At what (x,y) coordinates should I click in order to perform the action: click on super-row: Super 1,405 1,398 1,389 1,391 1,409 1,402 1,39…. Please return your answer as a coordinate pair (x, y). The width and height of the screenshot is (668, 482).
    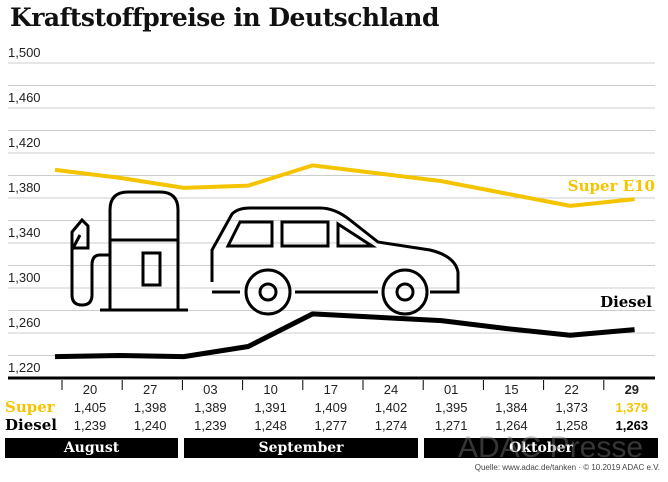
    Looking at the image, I should click on (334, 408).